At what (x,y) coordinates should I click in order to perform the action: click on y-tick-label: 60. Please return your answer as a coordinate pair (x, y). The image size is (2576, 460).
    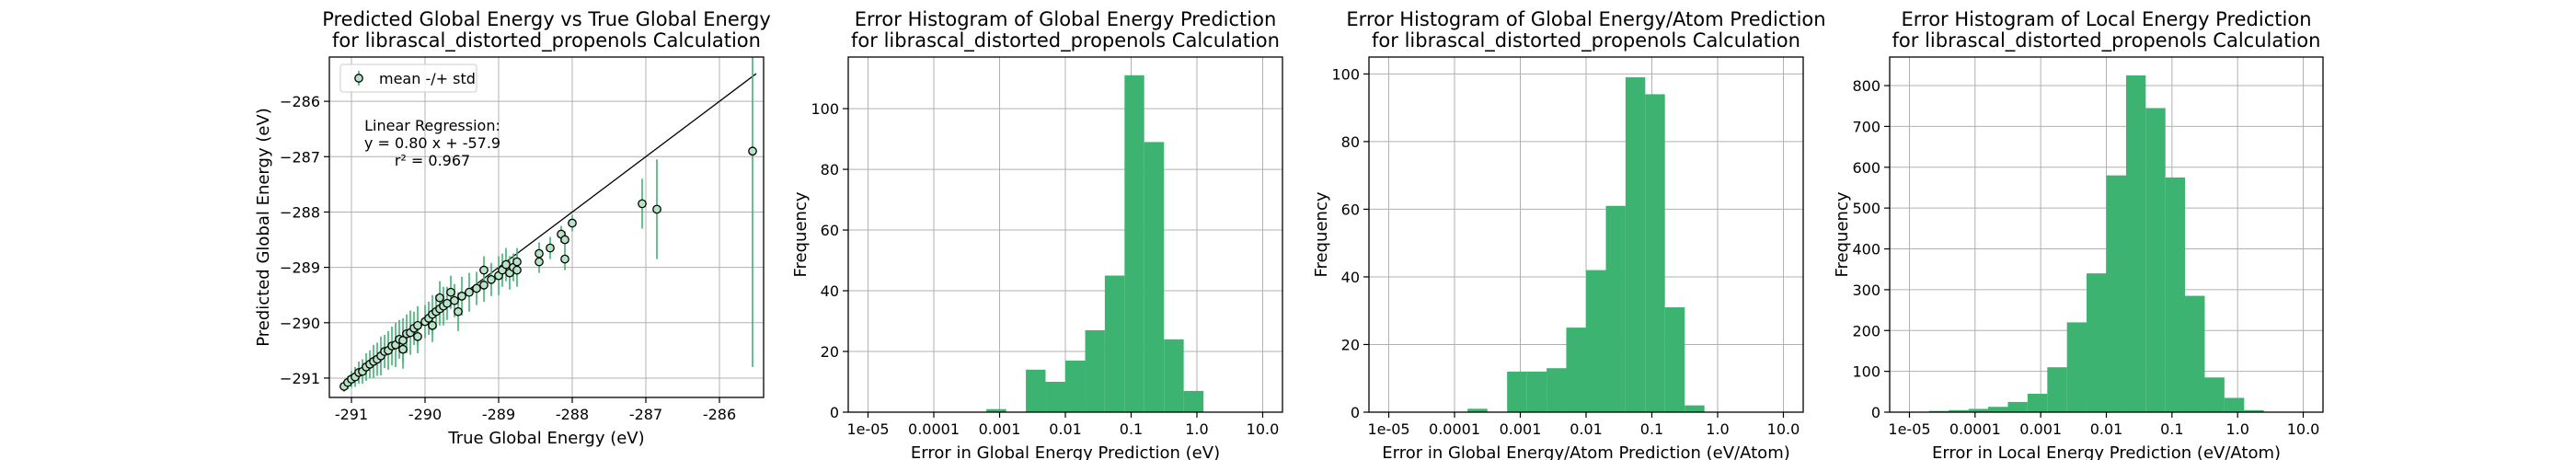
    Looking at the image, I should click on (830, 230).